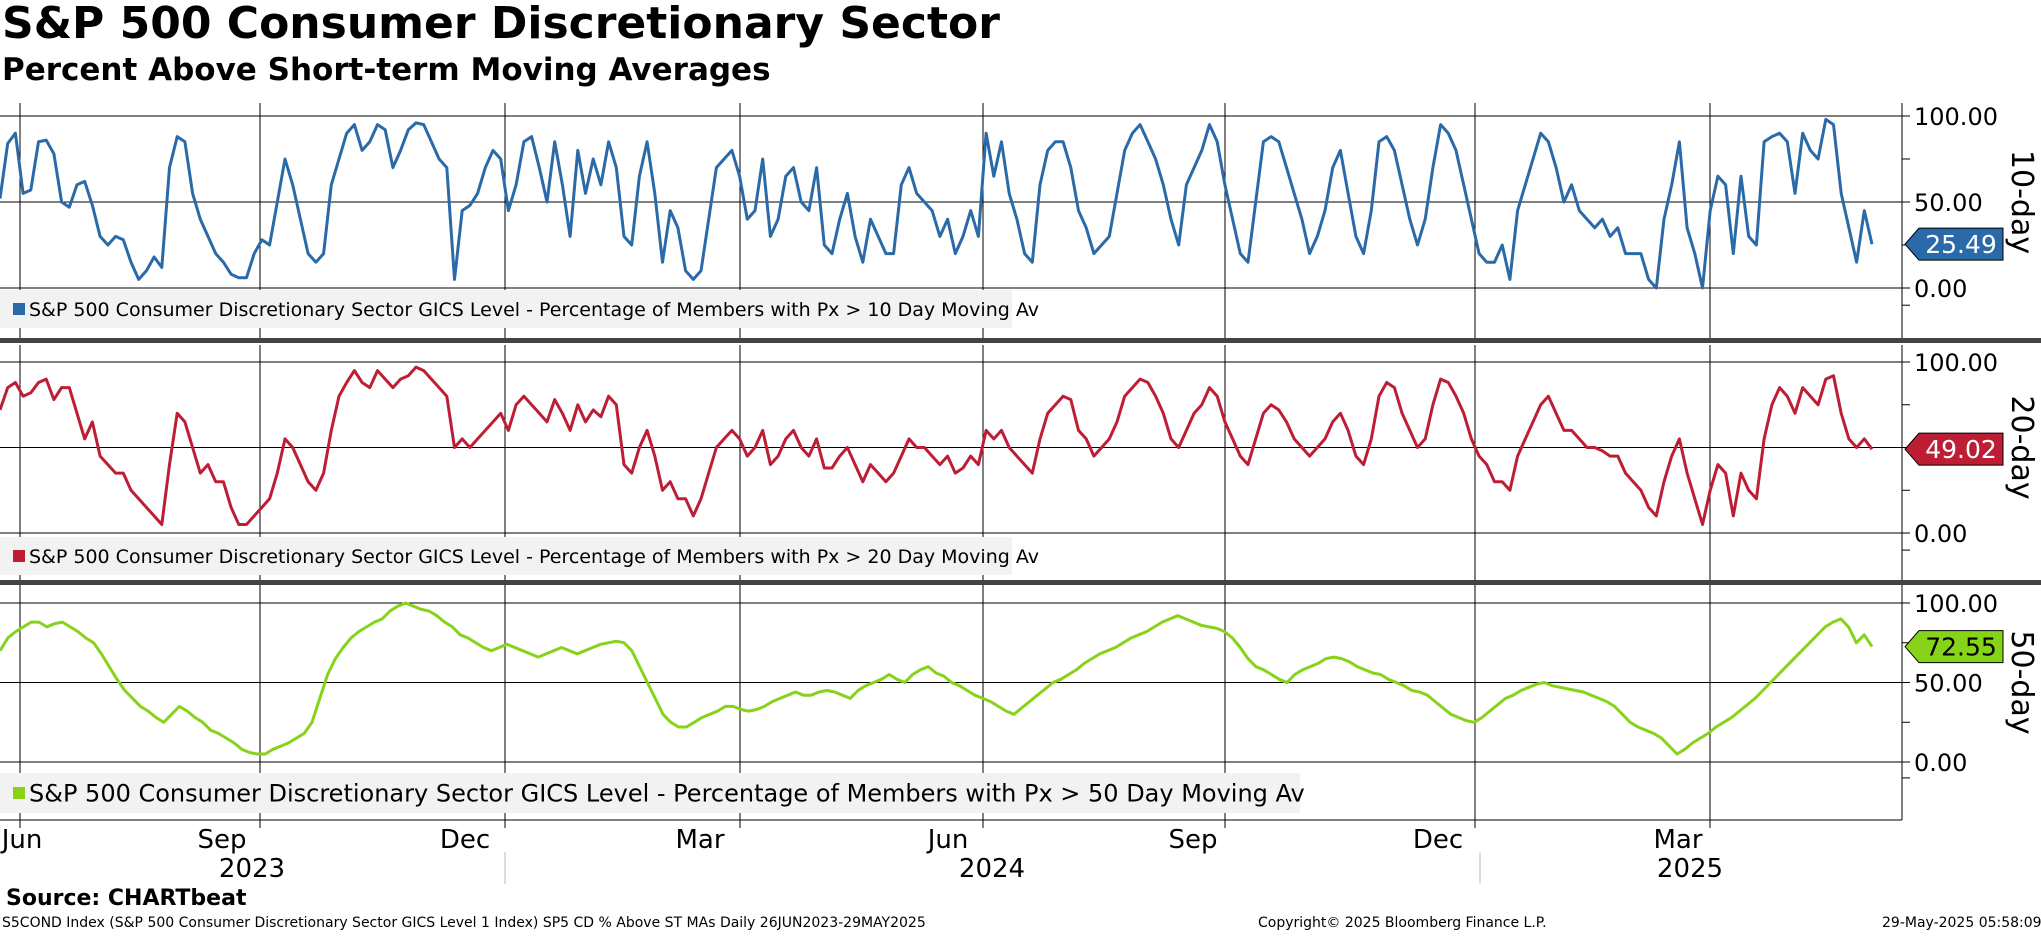 Image resolution: width=2041 pixels, height=936 pixels. I want to click on legend-swatch-10-day, so click(19, 309).